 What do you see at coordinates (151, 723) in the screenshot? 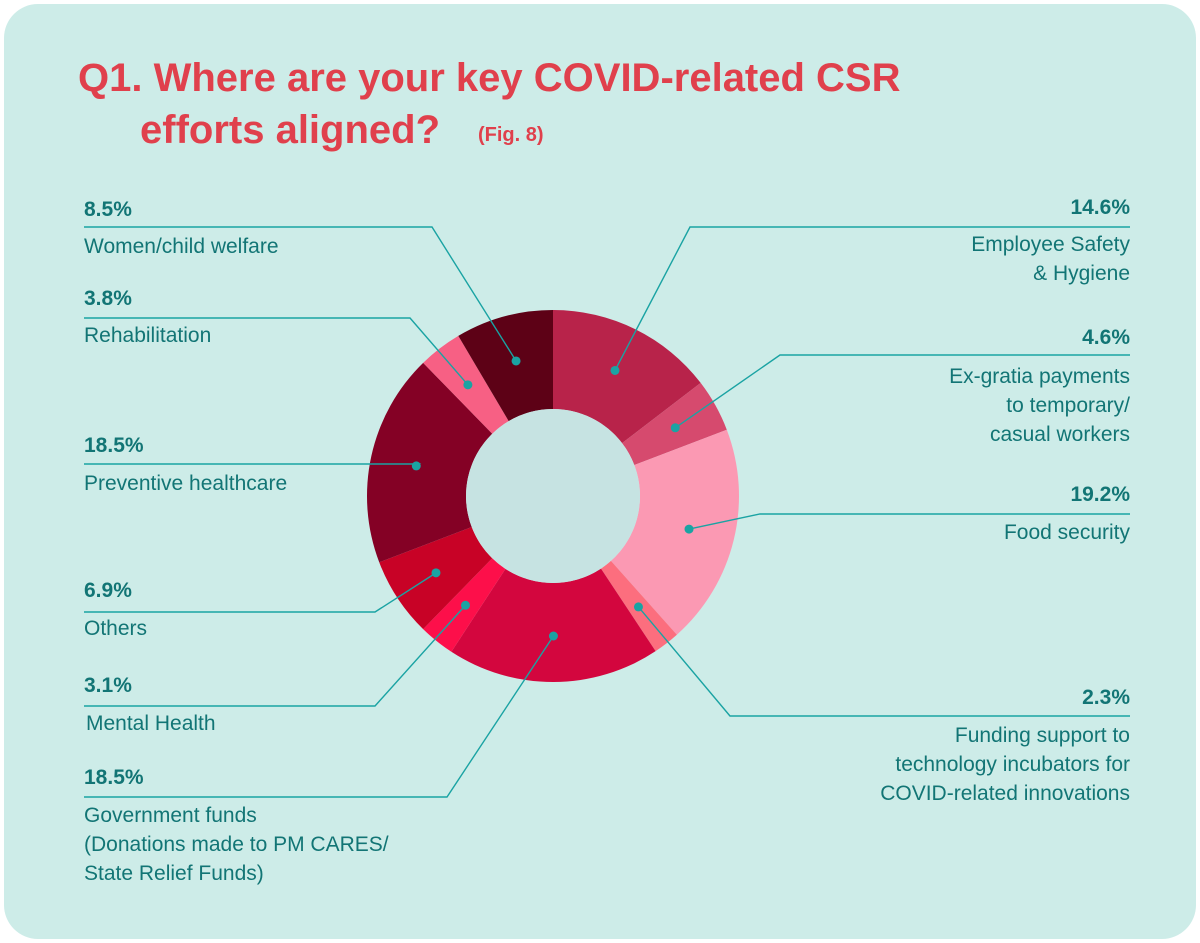
I see `category-label-mental-health: Mental Health` at bounding box center [151, 723].